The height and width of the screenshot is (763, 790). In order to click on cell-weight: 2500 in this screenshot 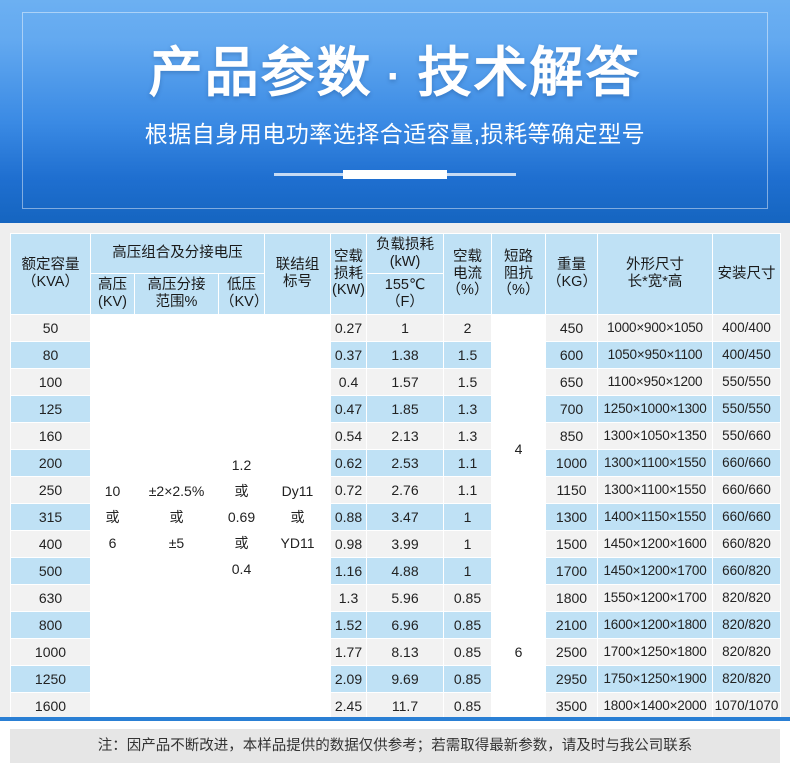, I will do `click(571, 651)`.